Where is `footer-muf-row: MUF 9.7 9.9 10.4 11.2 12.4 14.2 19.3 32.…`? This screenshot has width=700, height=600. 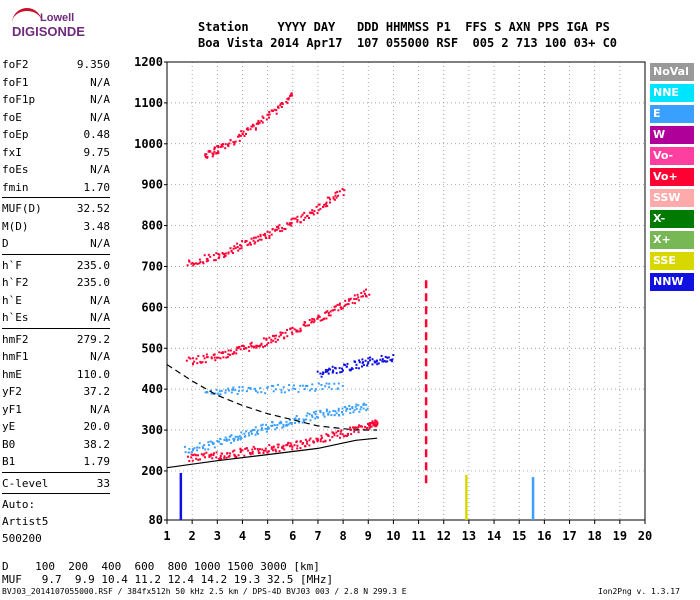 footer-muf-row: MUF 9.7 9.9 10.4 11.2 12.4 14.2 19.3 32.… is located at coordinates (168, 579).